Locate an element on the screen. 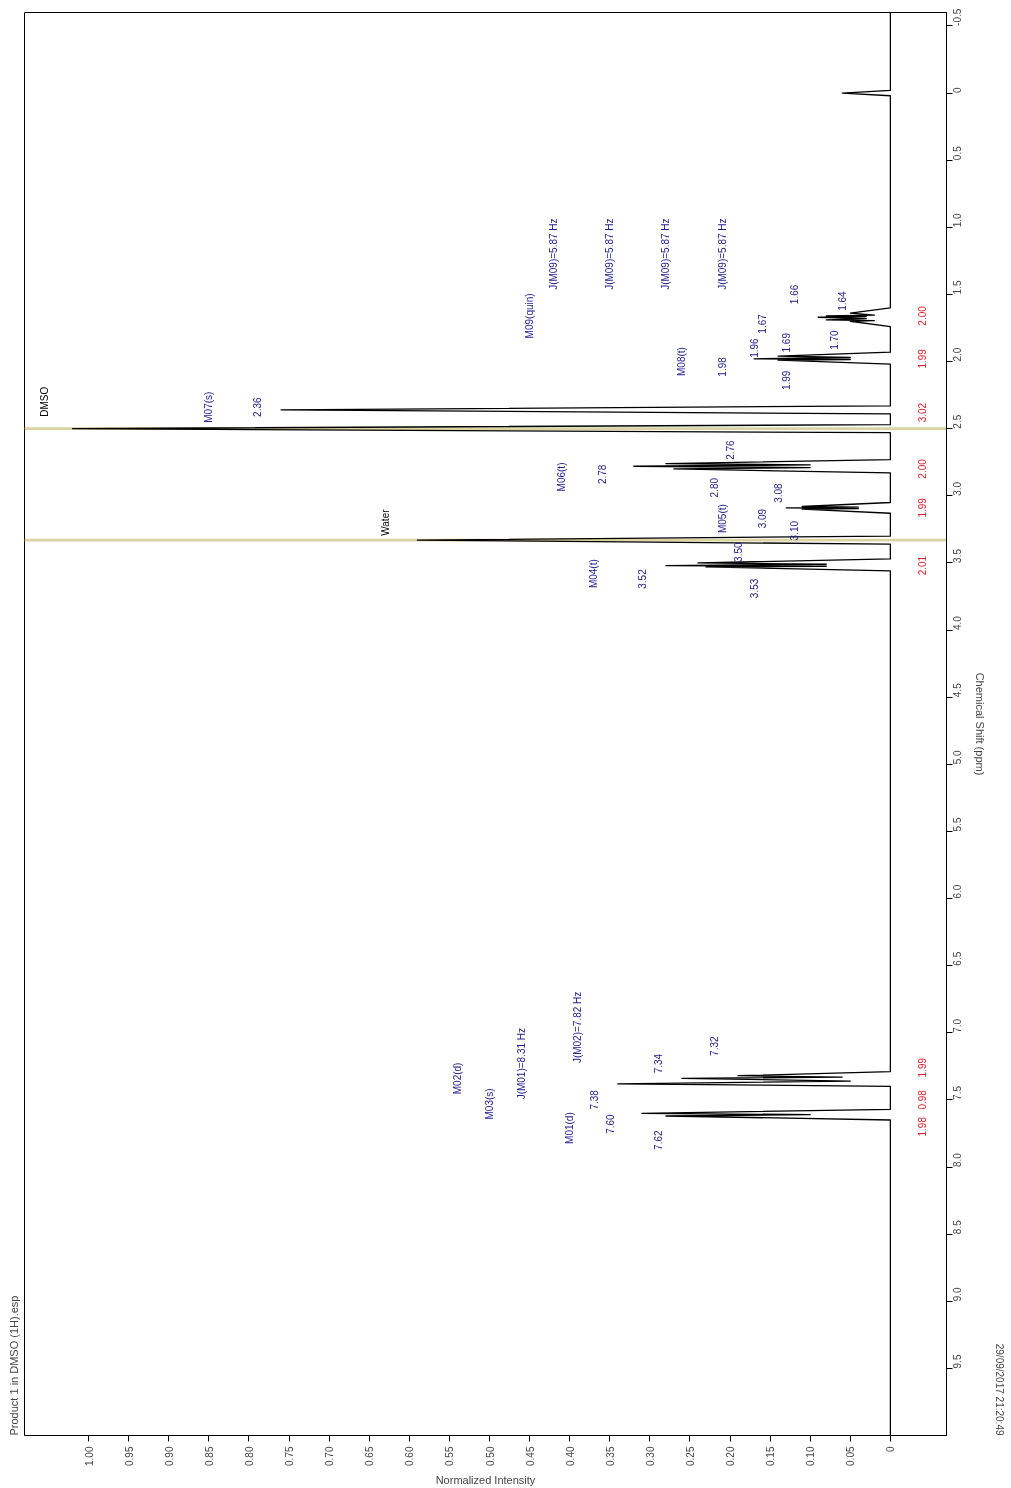 This screenshot has height=1488, width=1011. annotation: 2.36 is located at coordinates (257, 407).